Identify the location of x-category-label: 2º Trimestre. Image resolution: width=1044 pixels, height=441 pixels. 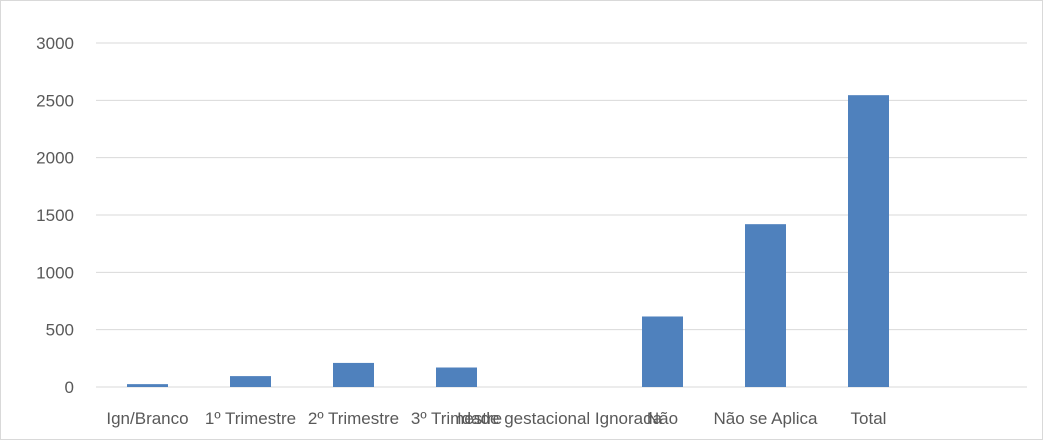
(353, 418).